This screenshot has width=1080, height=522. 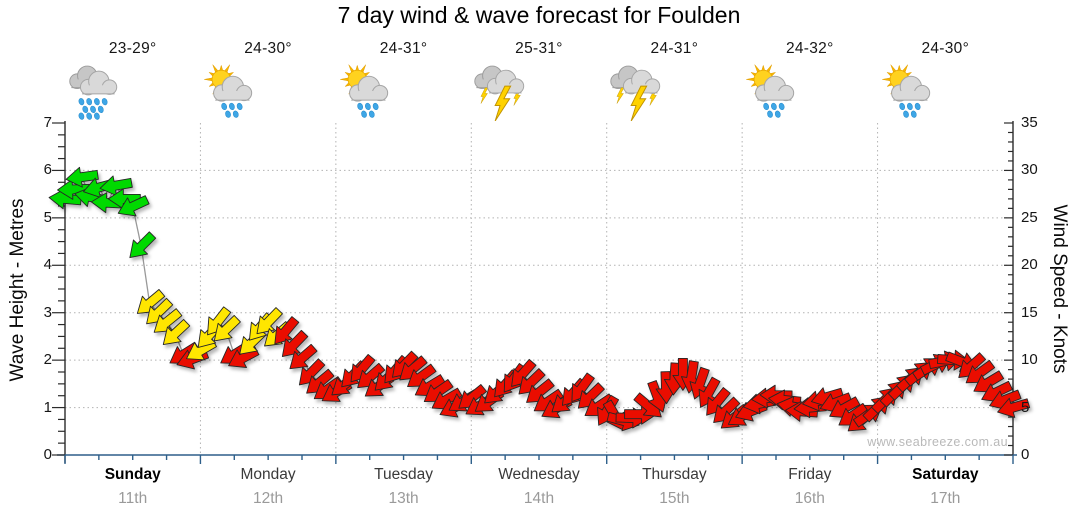 I want to click on tick-label-left: 6, so click(x=47, y=170).